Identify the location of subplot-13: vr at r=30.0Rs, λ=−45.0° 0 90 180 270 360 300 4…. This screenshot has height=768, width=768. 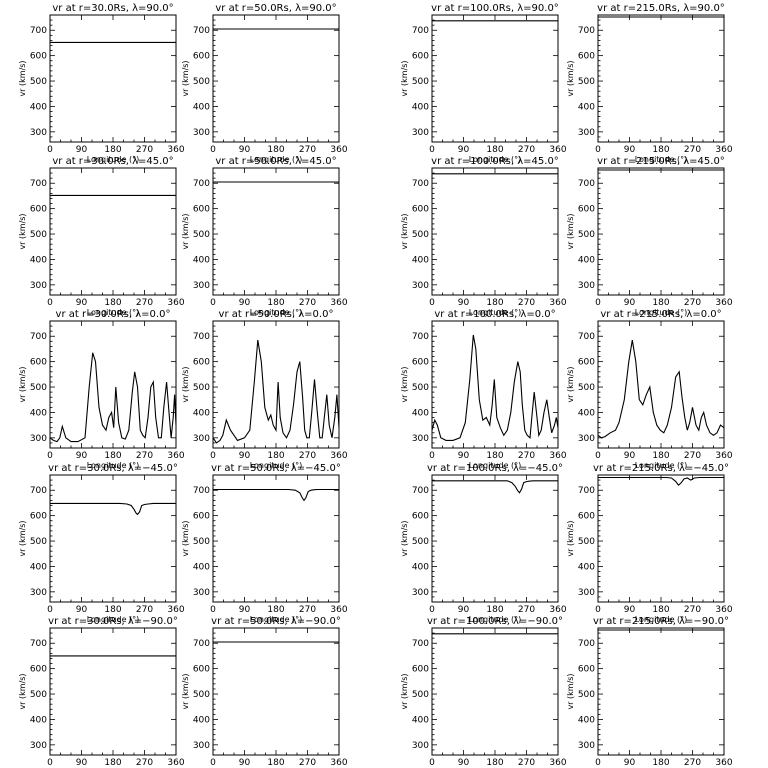
(101, 543).